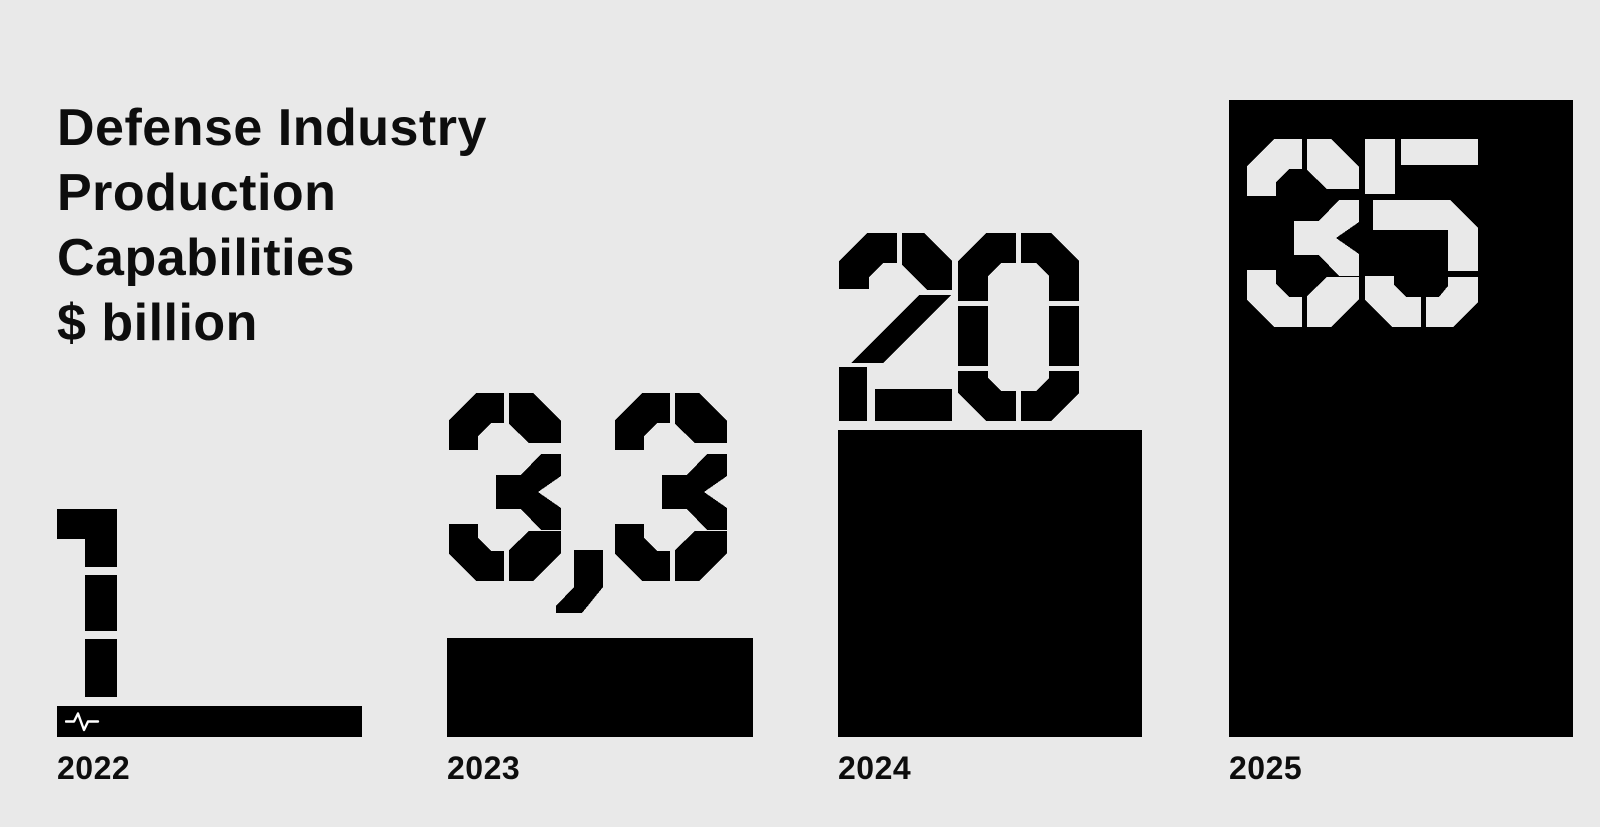  Describe the element at coordinates (600, 687) in the screenshot. I see `bar-2023` at that location.